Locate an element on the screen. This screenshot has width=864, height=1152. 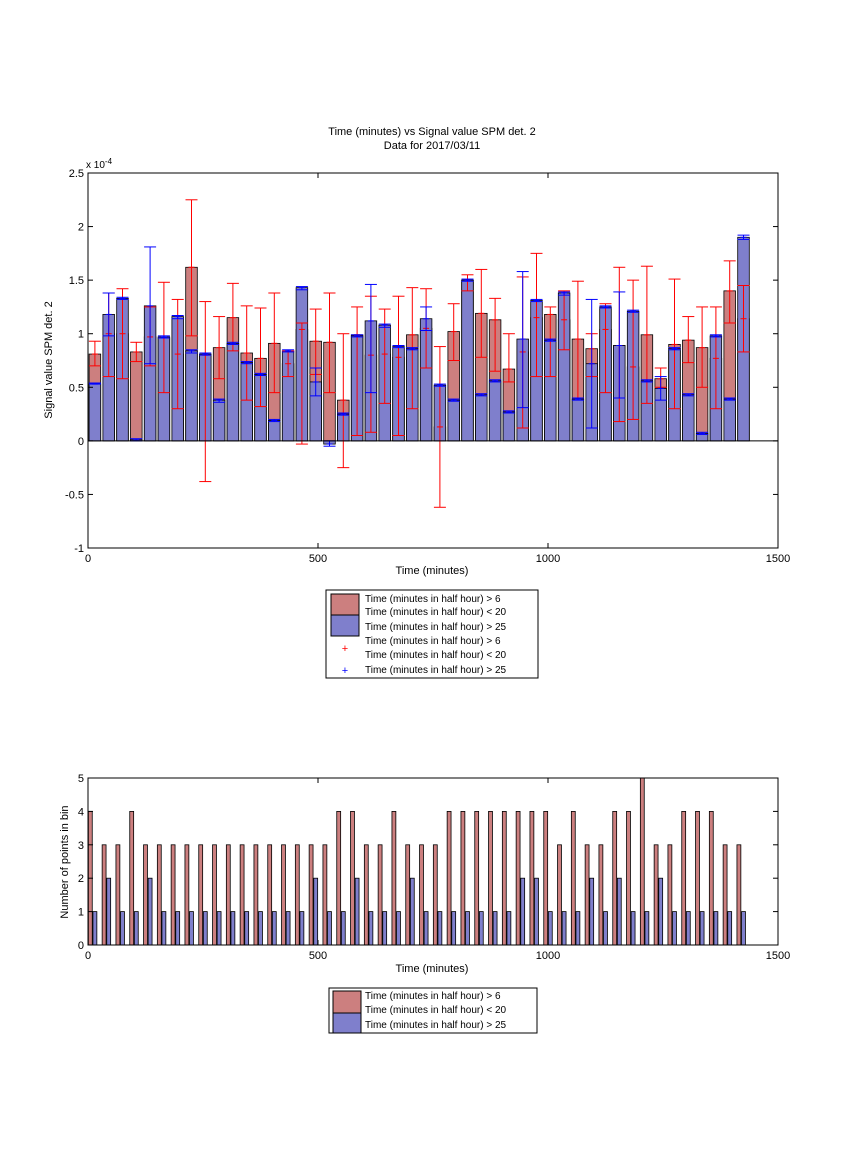
signal-x-tick-label: 1500 is located at coordinates (778, 559).